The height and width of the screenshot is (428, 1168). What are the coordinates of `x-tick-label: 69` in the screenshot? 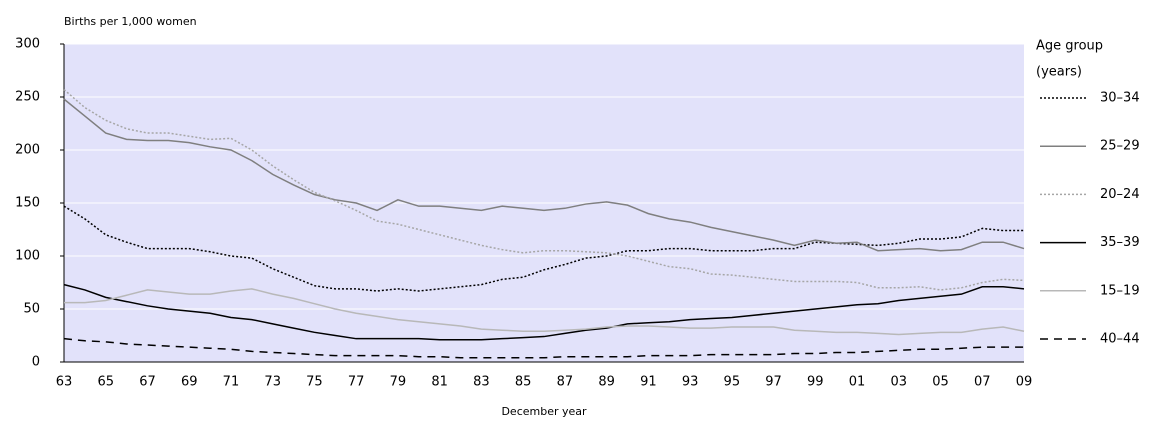 It's located at (189, 382).